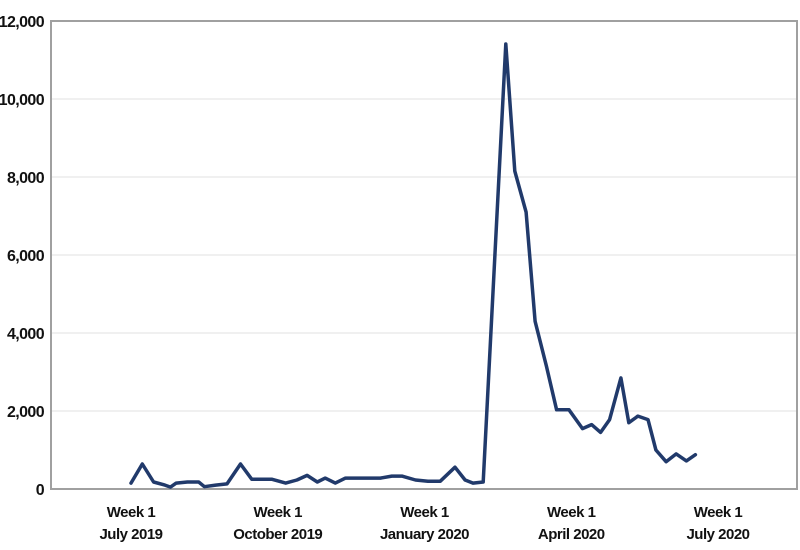 Image resolution: width=800 pixels, height=550 pixels. Describe the element at coordinates (26, 412) in the screenshot. I see `y-tick-label: 2,000` at that location.